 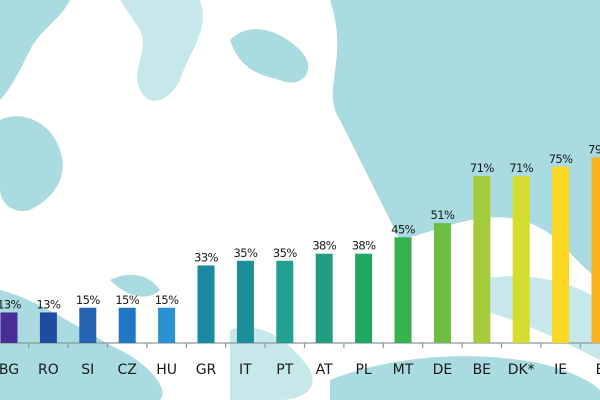 I want to click on bar-ro, so click(x=48, y=327).